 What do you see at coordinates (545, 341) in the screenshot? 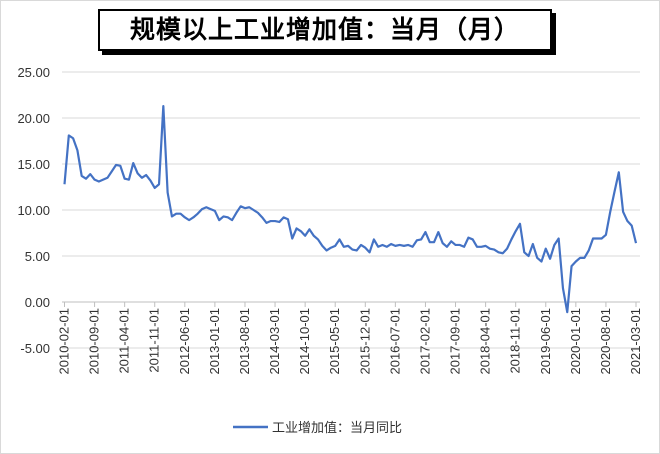
I see `x-tick-label: 2019-06-01` at bounding box center [545, 341].